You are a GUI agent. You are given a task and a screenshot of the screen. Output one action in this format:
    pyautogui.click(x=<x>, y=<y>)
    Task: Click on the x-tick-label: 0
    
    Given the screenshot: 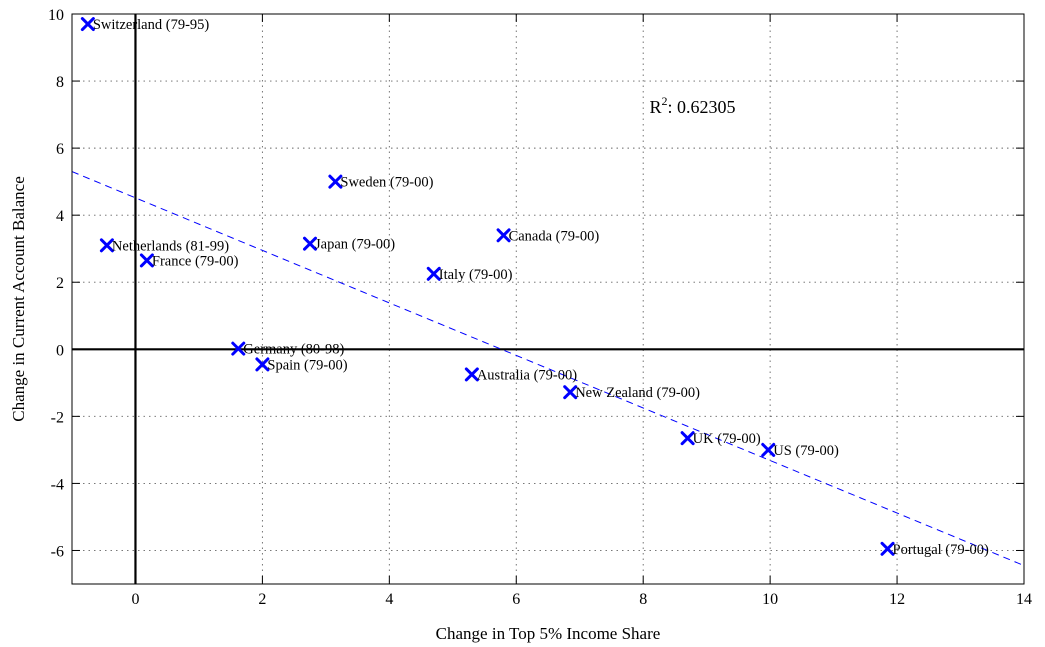 What is the action you would take?
    pyautogui.click(x=135, y=599)
    